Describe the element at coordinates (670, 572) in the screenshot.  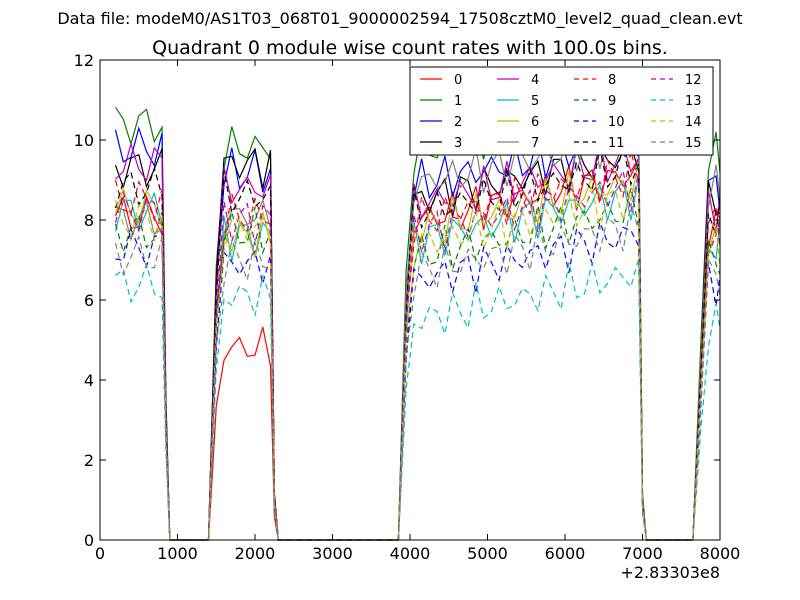
I see `x-offset-label: +2.83303e8` at that location.